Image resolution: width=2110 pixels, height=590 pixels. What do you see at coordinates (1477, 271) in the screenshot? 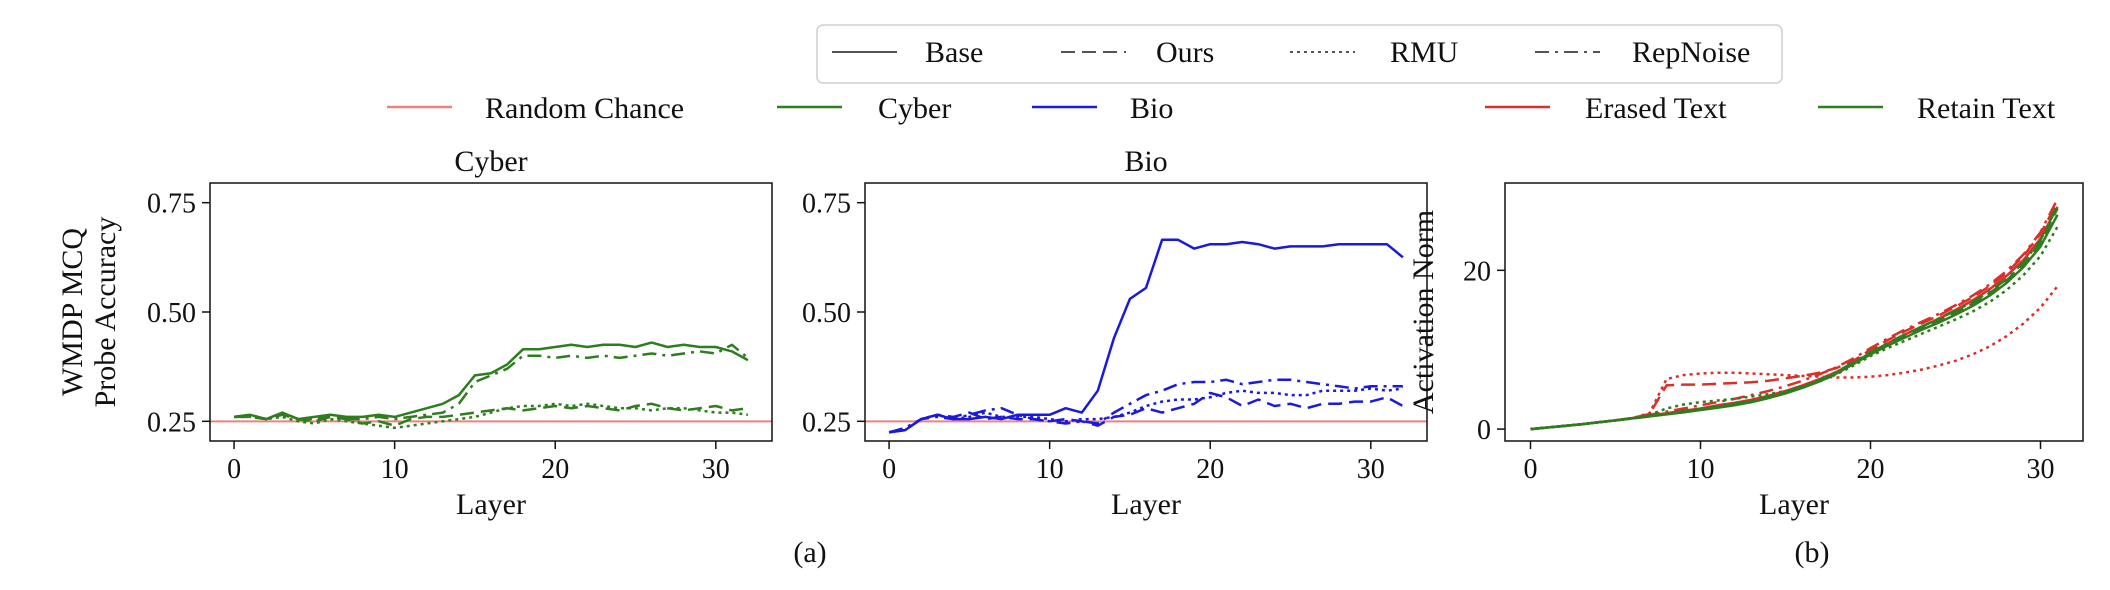
I see `y-tick-label: 20` at bounding box center [1477, 271].